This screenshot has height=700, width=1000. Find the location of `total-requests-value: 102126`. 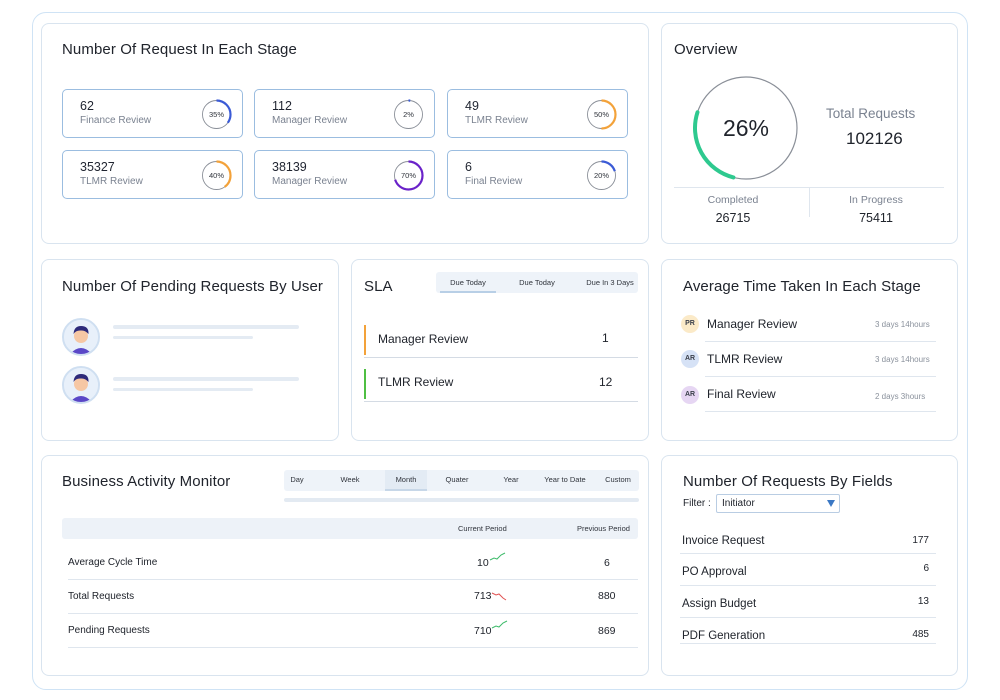

total-requests-value: 102126 is located at coordinates (874, 138).